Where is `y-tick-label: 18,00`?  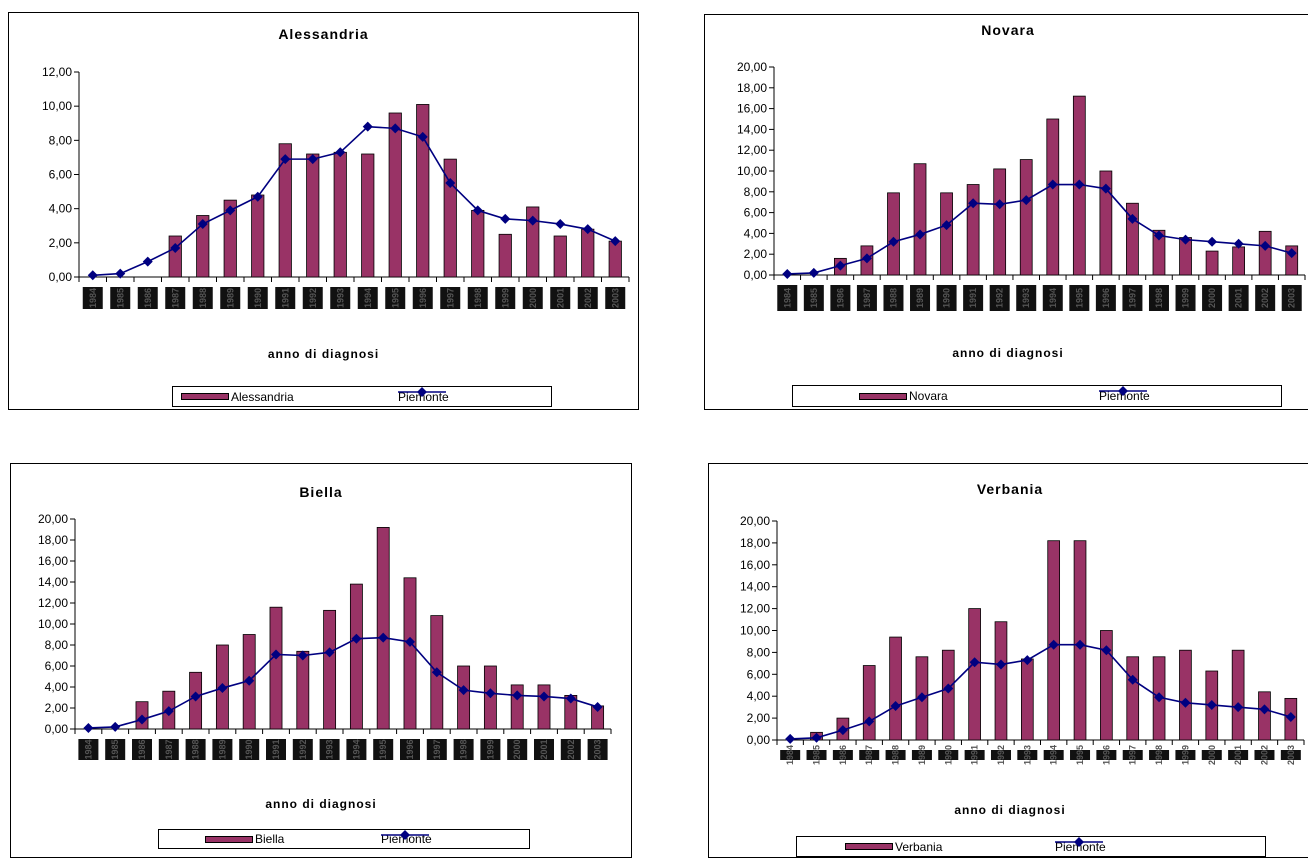
y-tick-label: 18,00 is located at coordinates (755, 543).